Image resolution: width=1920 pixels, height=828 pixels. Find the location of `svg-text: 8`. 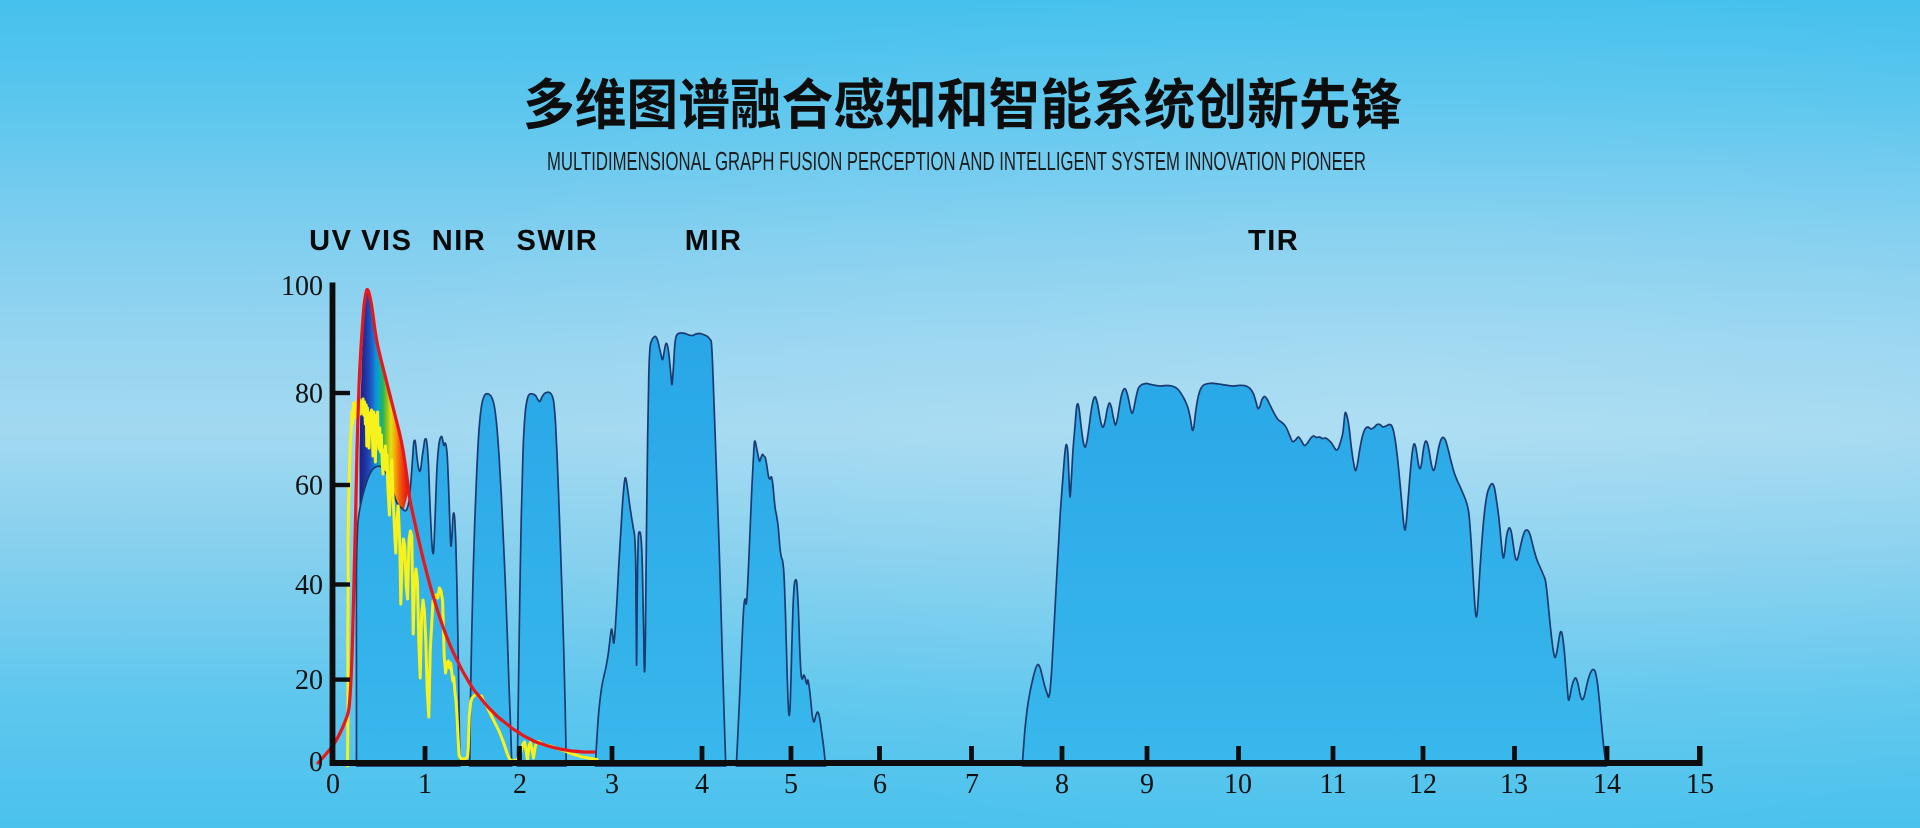

svg-text: 8 is located at coordinates (1062, 784).